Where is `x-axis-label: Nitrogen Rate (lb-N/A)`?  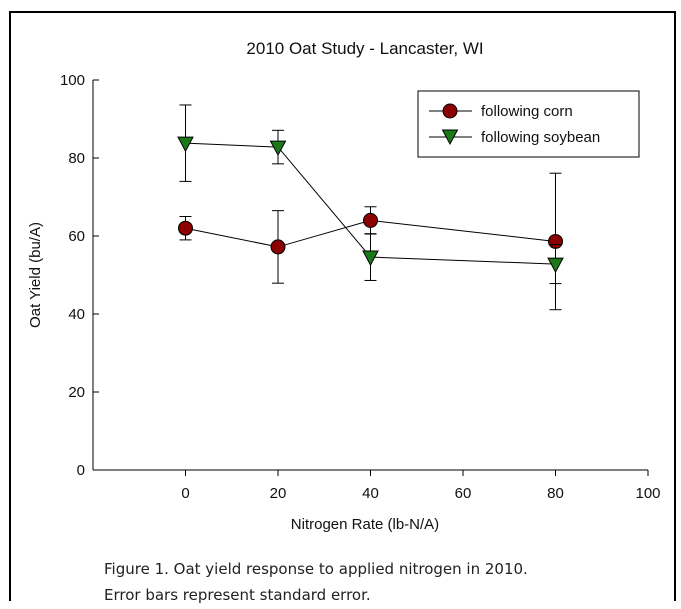 x-axis-label: Nitrogen Rate (lb-N/A) is located at coordinates (365, 524).